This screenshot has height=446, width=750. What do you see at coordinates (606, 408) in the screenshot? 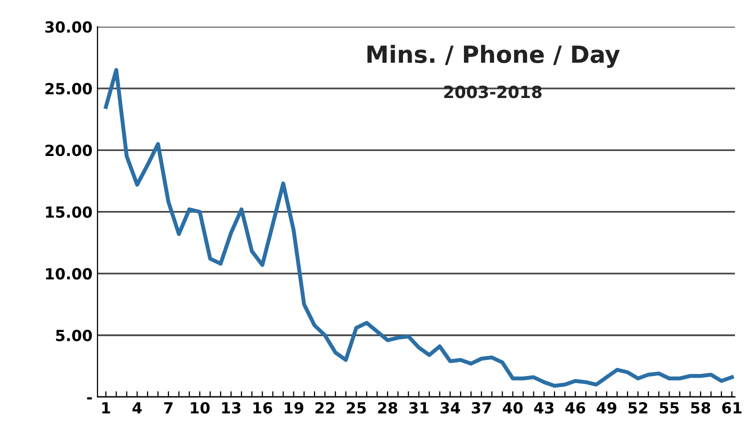
I see `x-tick-label: 49` at bounding box center [606, 408].